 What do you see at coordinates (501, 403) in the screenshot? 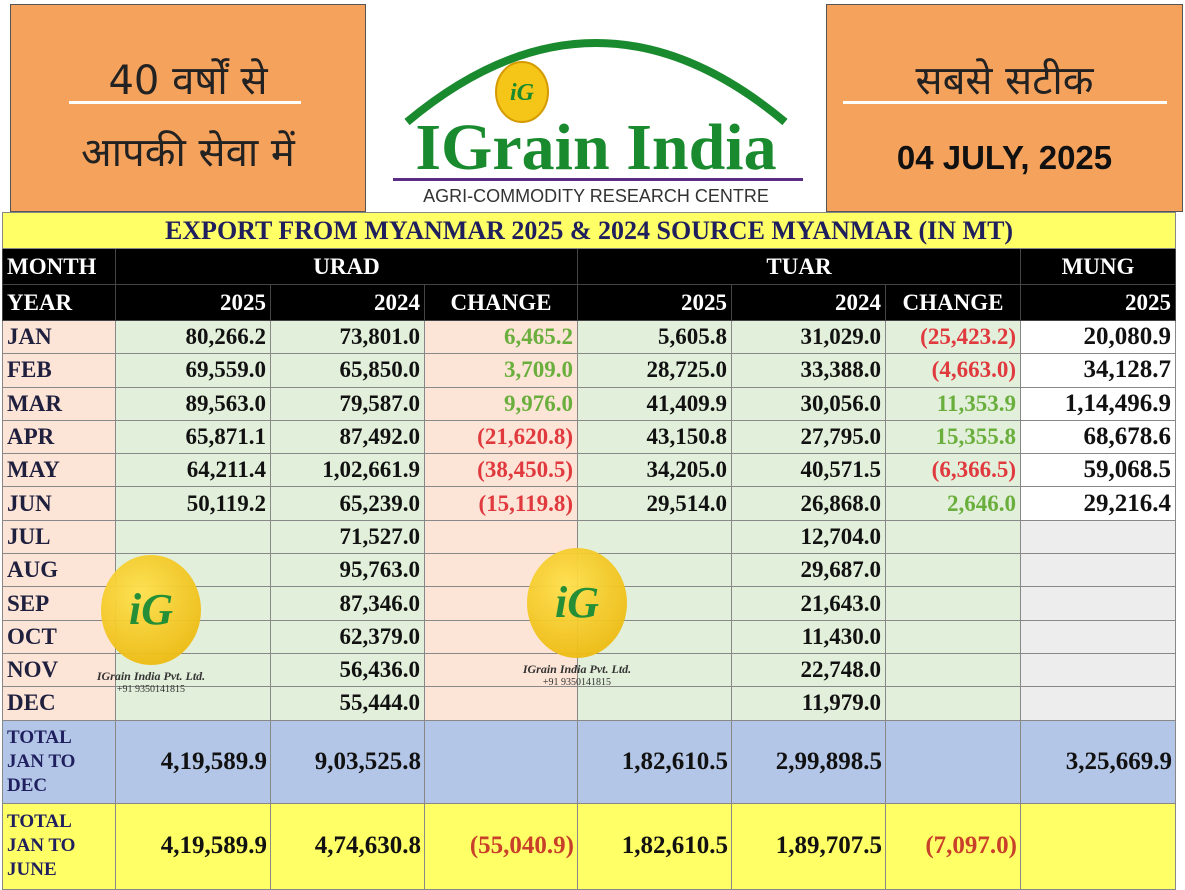
I see `value-cell: 9,976.0` at bounding box center [501, 403].